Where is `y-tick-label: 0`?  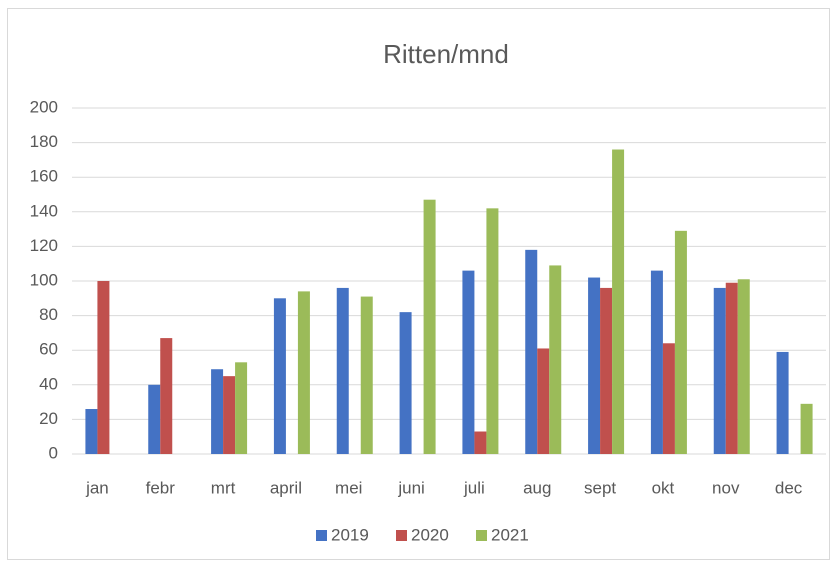
y-tick-label: 0 is located at coordinates (53, 452).